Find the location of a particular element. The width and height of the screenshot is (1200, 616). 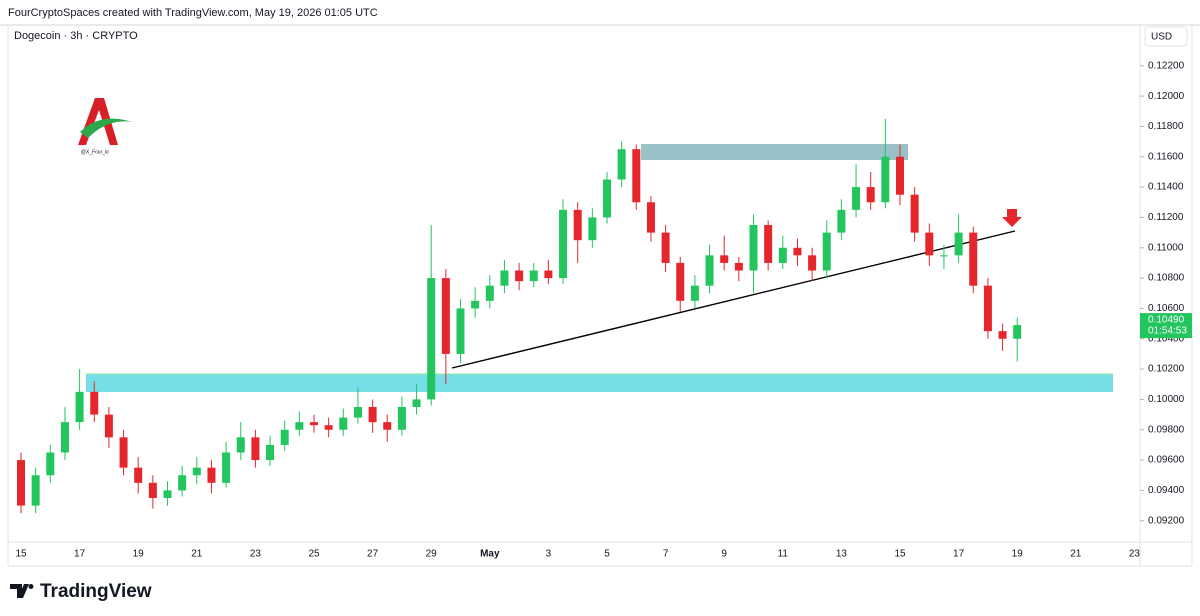

symbol-title: Dogecoin · 3h · CRYPTO is located at coordinates (76, 36).